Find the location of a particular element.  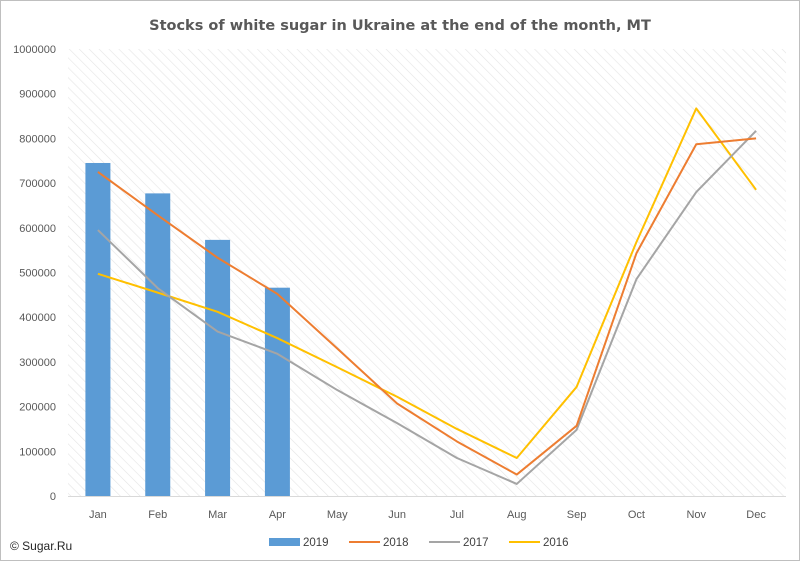

x-tick-label: Aug is located at coordinates (517, 515).